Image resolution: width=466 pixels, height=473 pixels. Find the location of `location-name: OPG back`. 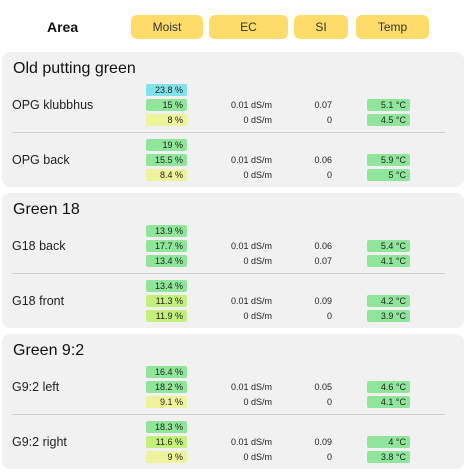

location-name: OPG back is located at coordinates (41, 160).